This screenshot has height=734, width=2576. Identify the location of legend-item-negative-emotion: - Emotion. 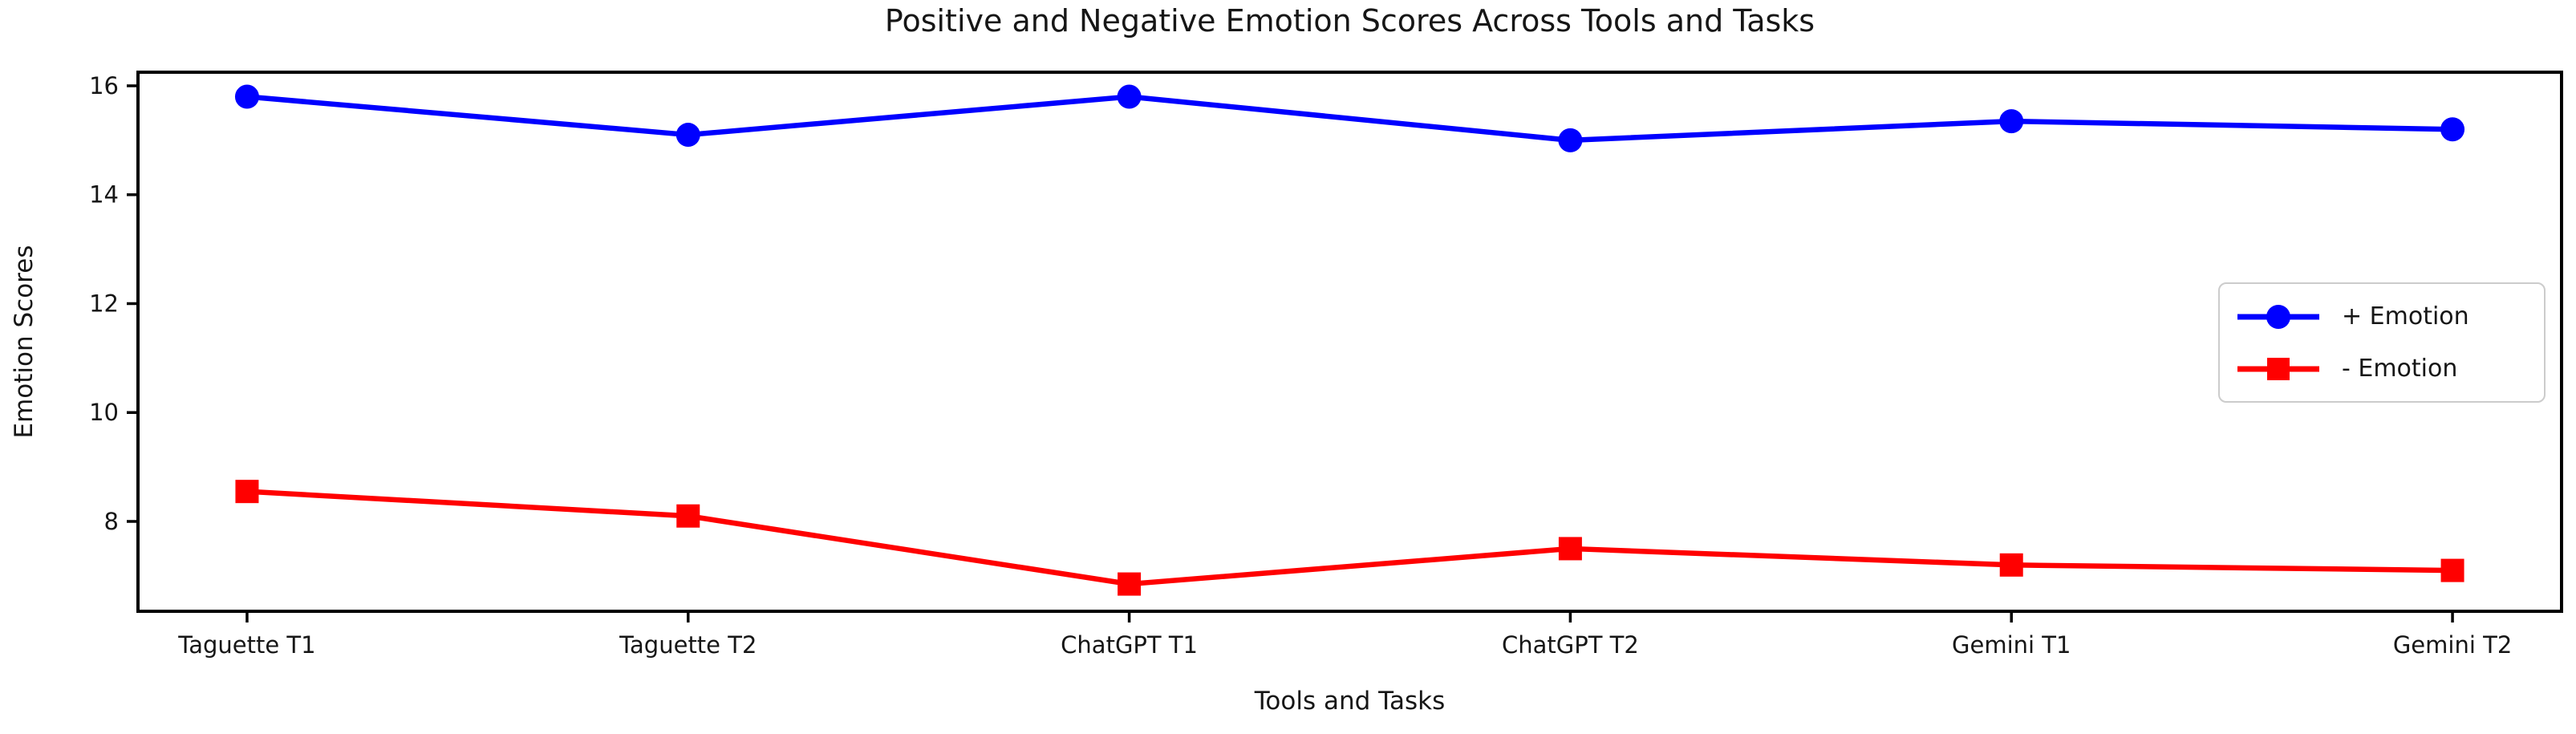
(2381, 369).